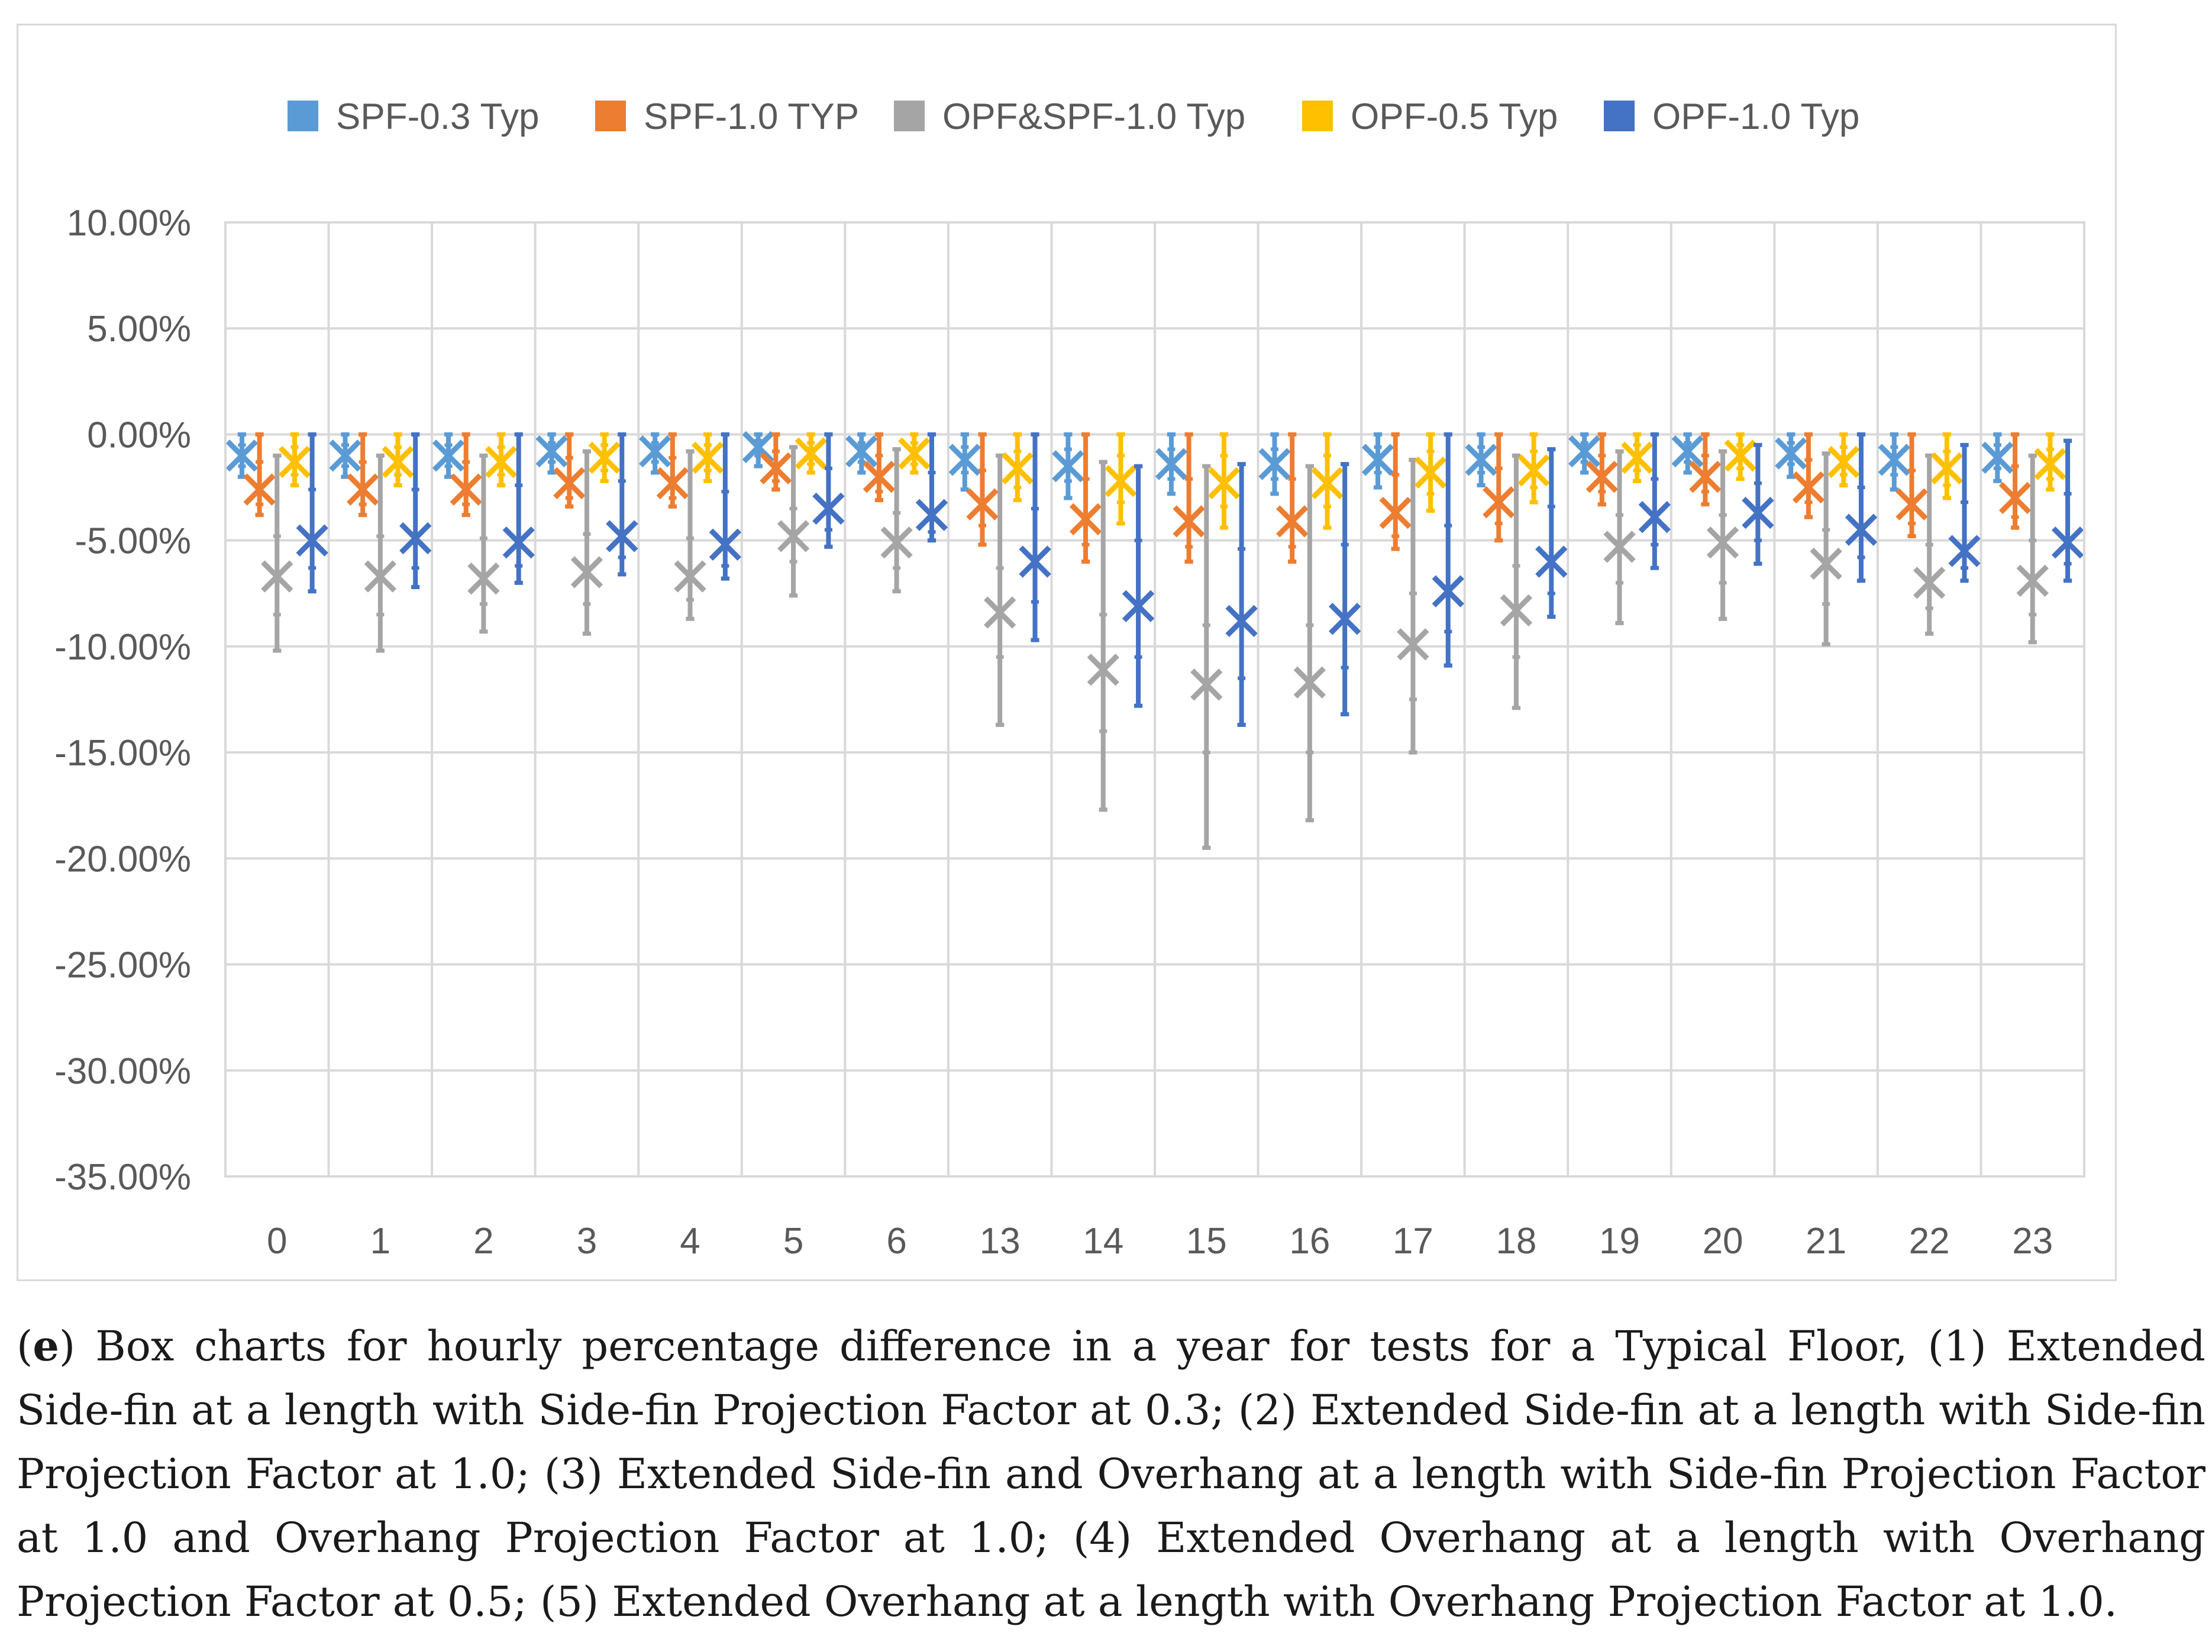  Describe the element at coordinates (483, 1241) in the screenshot. I see `x-tick-label: 2` at that location.